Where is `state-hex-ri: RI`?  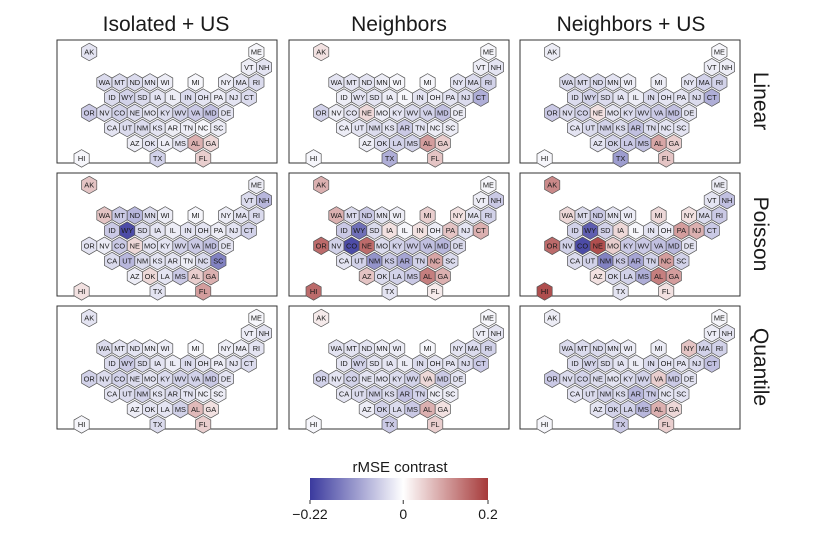
state-hex-ri: RI is located at coordinates (256, 348).